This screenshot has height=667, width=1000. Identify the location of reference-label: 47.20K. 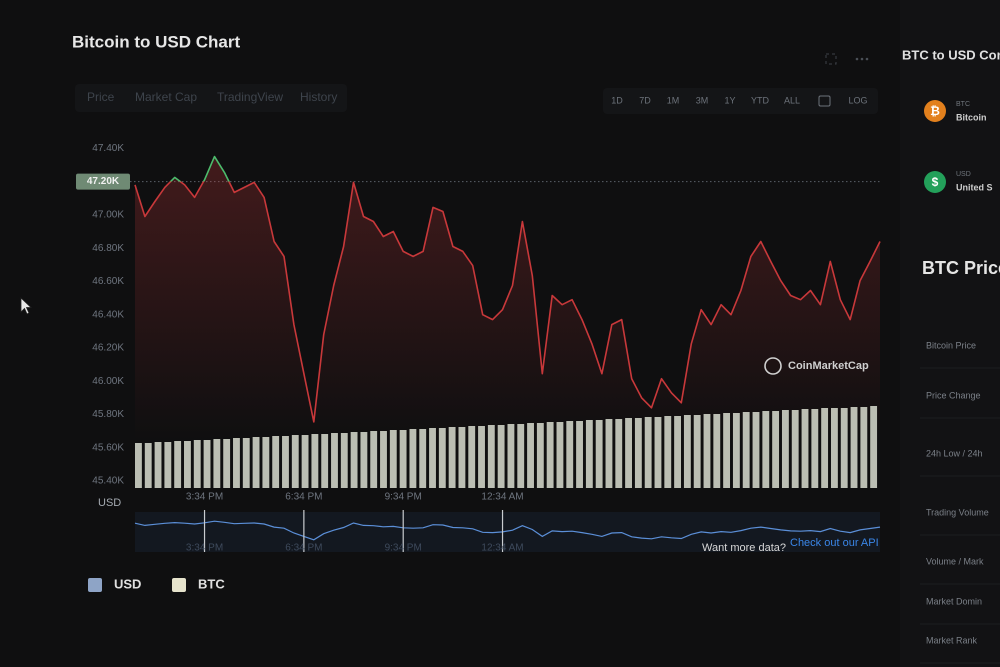
(103, 181).